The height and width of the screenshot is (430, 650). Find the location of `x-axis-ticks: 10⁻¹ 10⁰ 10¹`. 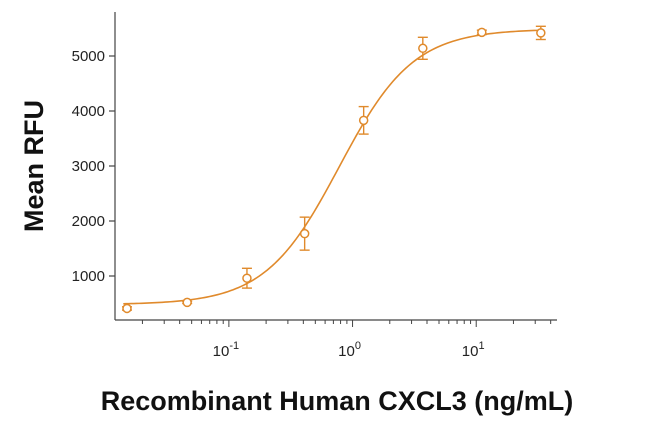

x-axis-ticks: 10⁻¹ 10⁰ 10¹ is located at coordinates (346, 340).